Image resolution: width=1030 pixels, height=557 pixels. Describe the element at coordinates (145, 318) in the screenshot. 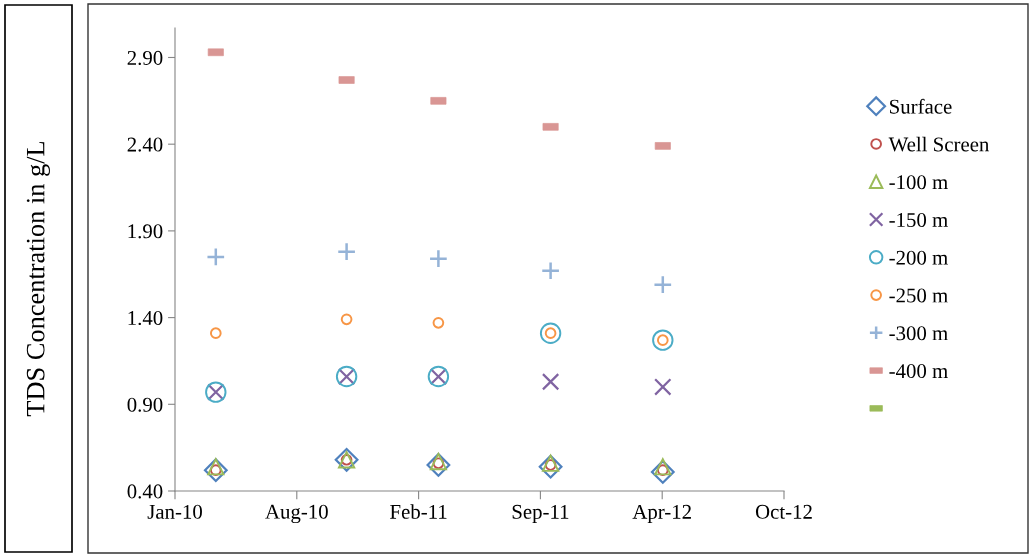

I see `y-tick-label: 1.40` at that location.